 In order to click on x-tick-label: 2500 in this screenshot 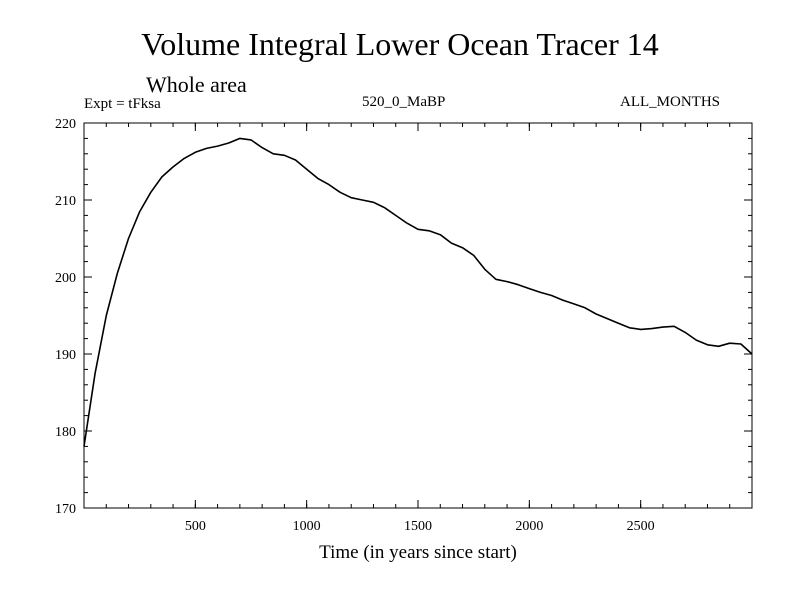, I will do `click(641, 526)`.